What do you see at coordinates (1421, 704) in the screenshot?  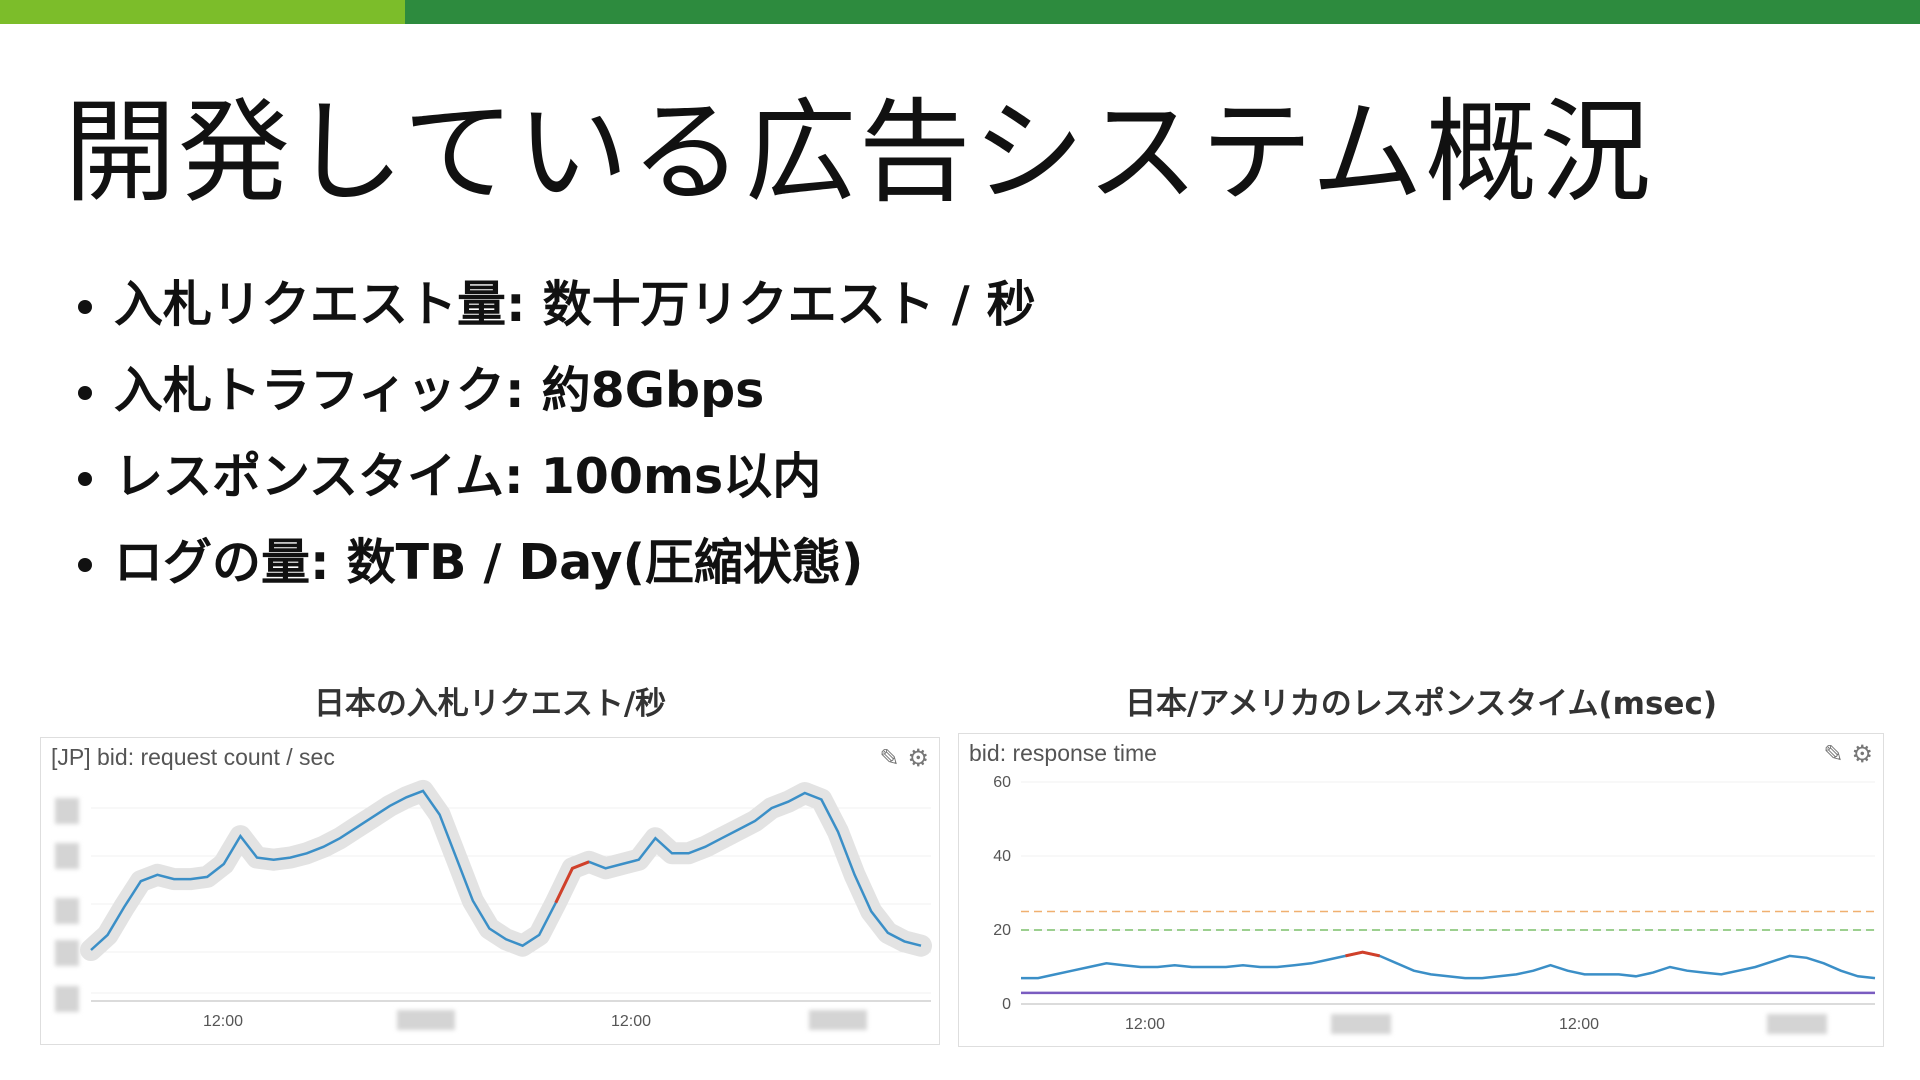 I see `right-chart-heading: 日本/アメリカのレスポンスタイム(msec)` at bounding box center [1421, 704].